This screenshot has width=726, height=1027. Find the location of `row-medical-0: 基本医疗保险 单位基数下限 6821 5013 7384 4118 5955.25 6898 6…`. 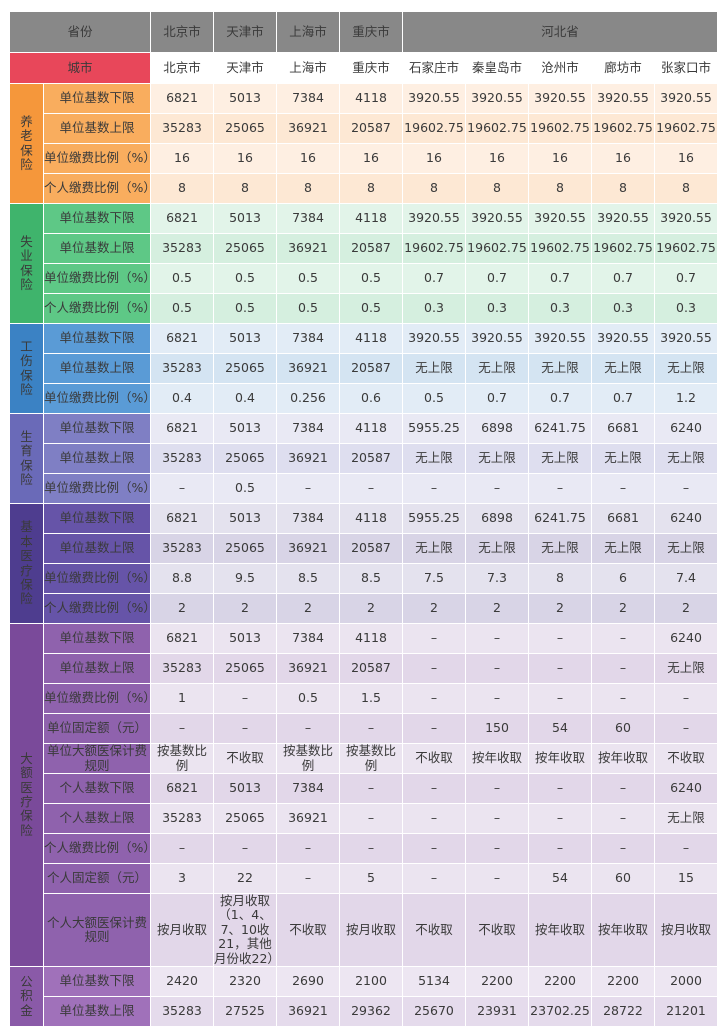

row-medical-0: 基本医疗保险 单位基数下限 6821 5013 7384 4118 5955.25 6898 6… is located at coordinates (363, 563).